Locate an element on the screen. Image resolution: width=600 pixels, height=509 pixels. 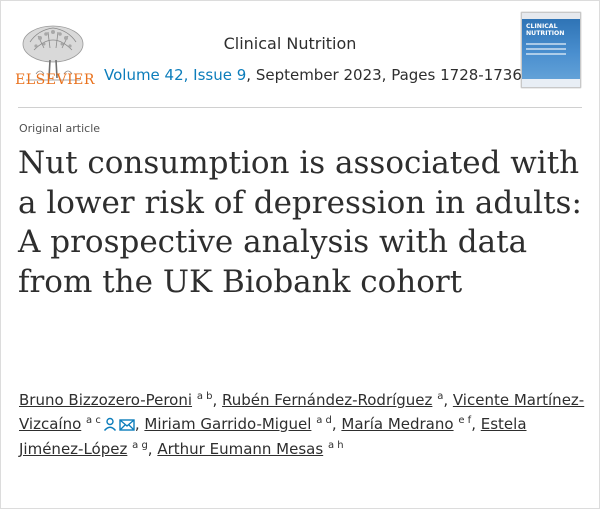
author-affiliations: a b is located at coordinates (204, 396).